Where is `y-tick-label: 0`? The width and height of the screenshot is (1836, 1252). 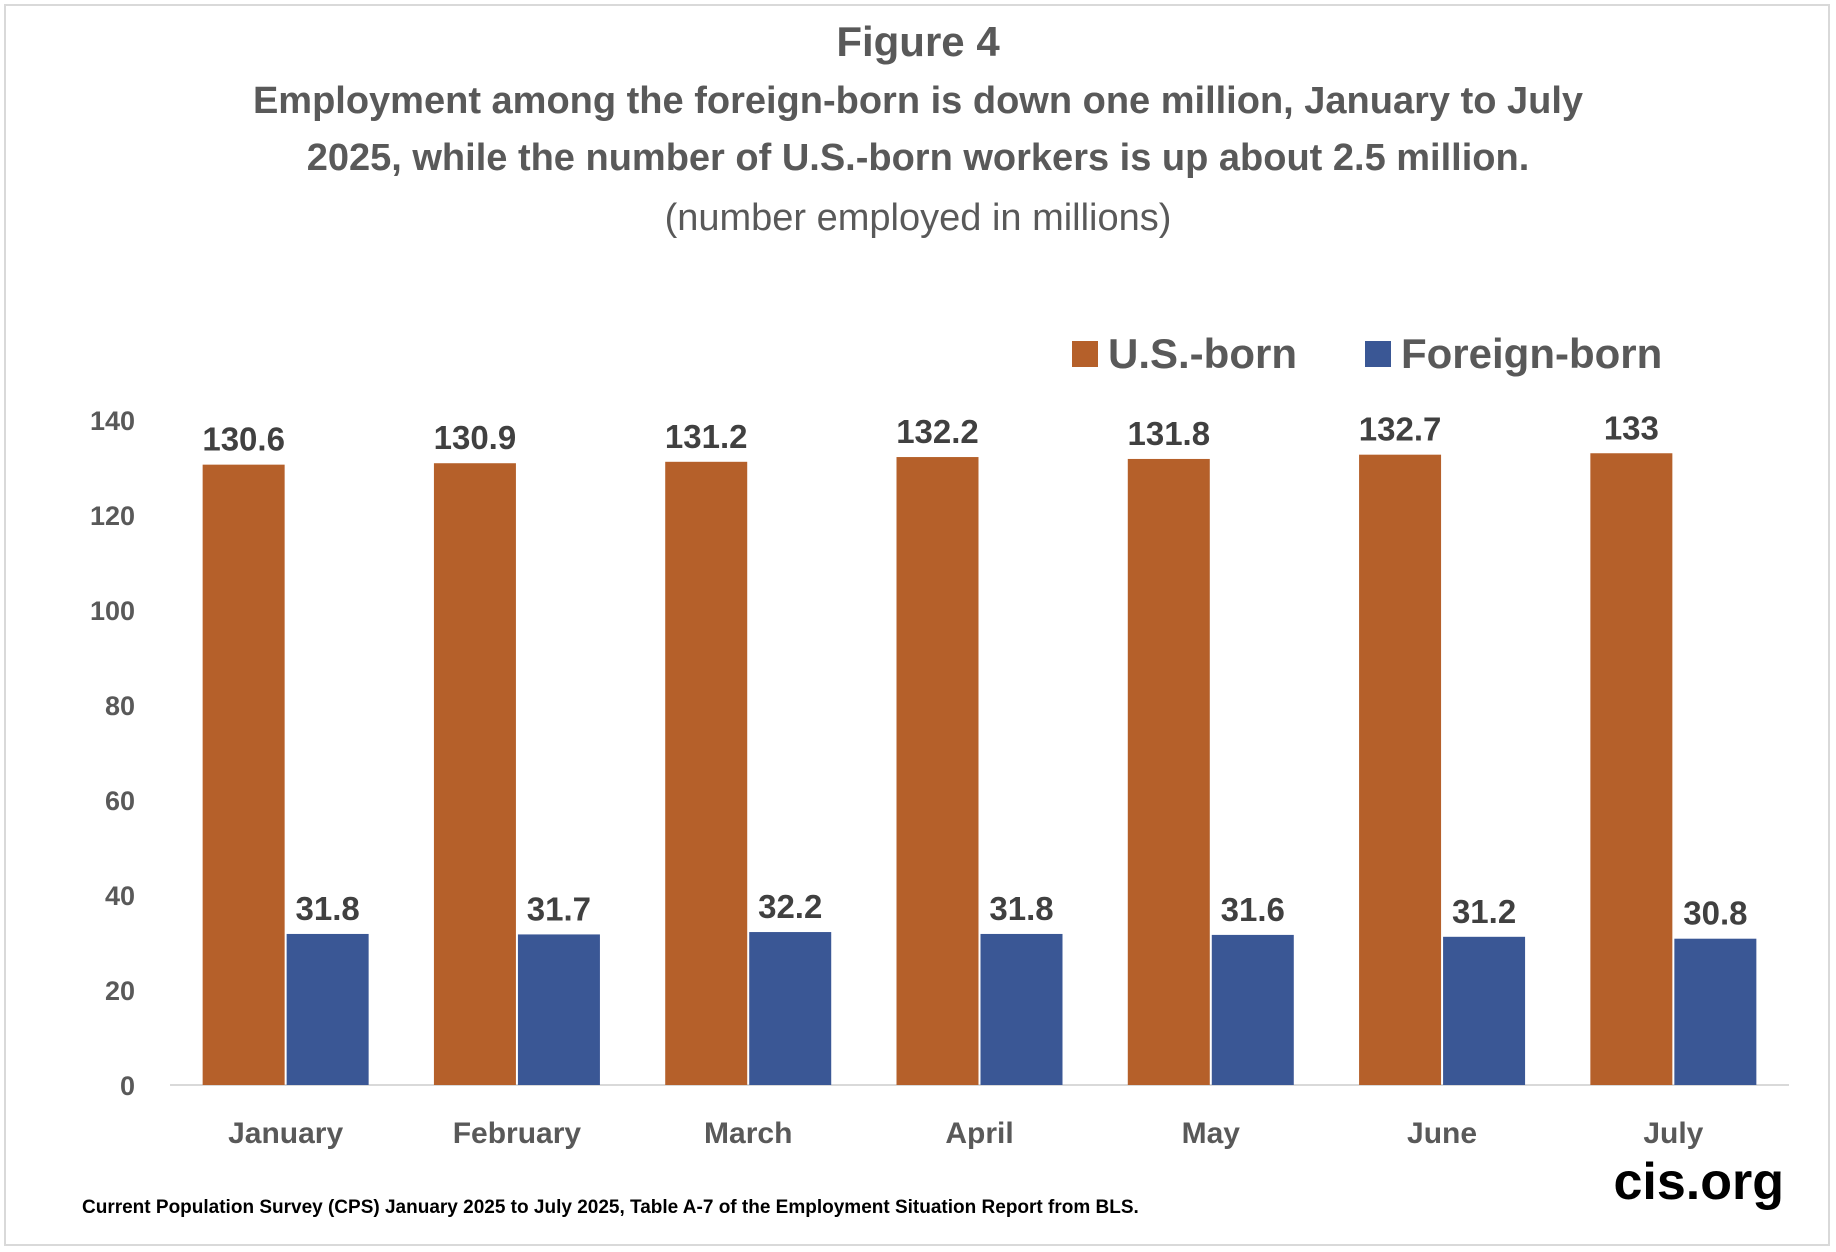
y-tick-label: 0 is located at coordinates (127, 1086).